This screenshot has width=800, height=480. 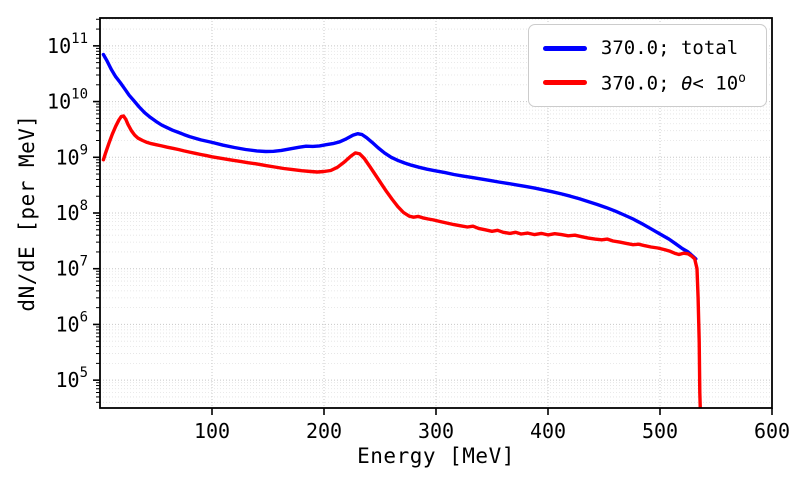 I want to click on x-tick-label: 300, so click(x=436, y=431).